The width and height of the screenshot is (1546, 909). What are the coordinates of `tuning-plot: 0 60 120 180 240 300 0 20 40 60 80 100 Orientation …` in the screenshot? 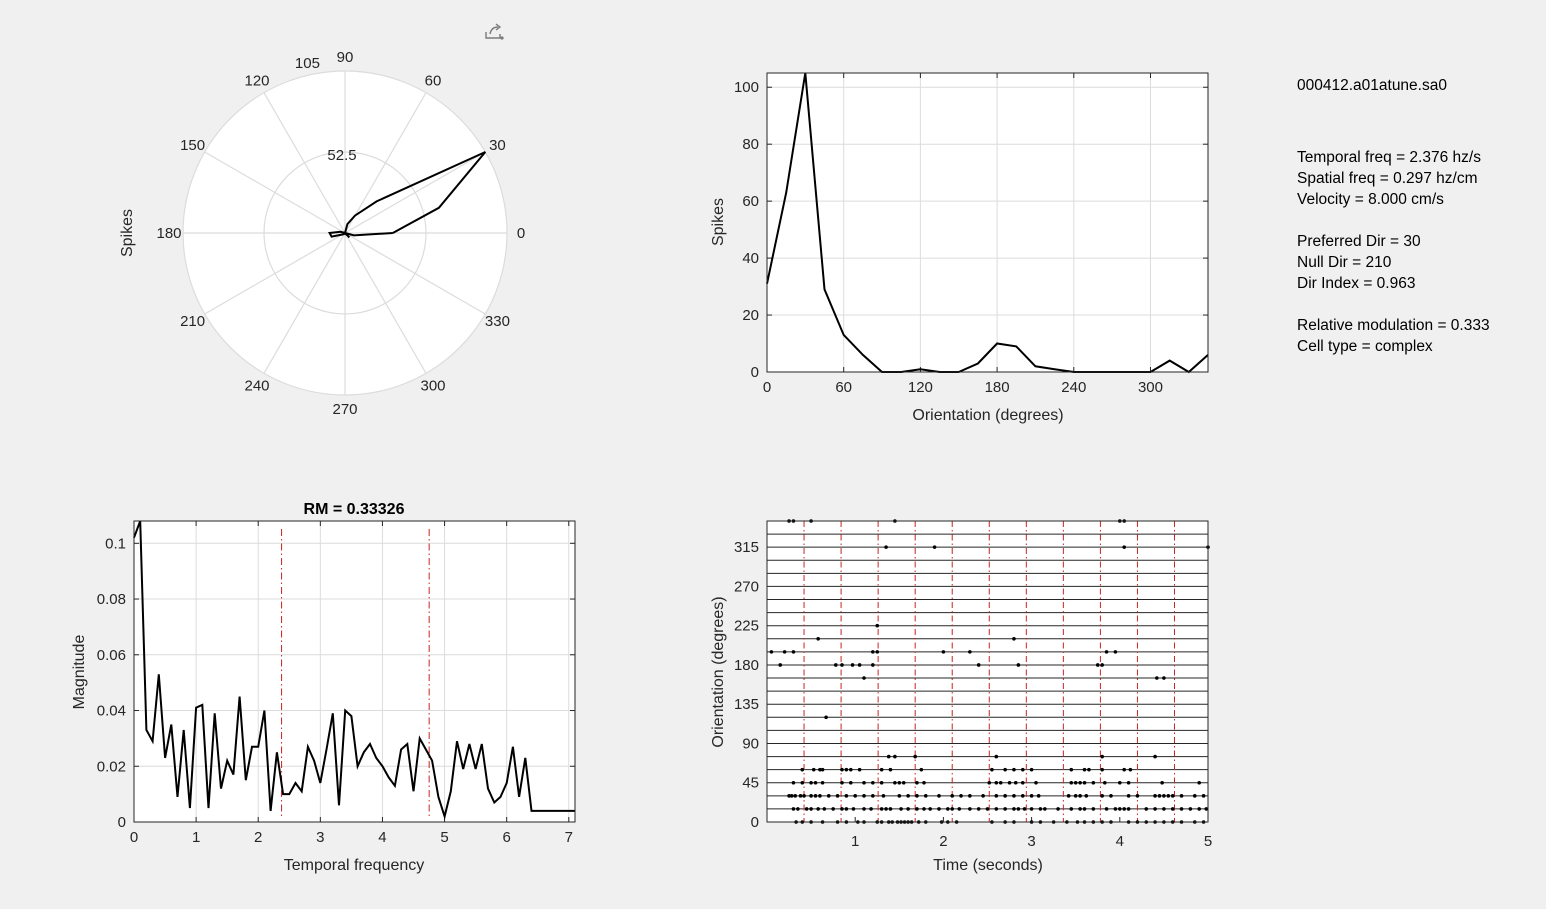 It's located at (959, 248).